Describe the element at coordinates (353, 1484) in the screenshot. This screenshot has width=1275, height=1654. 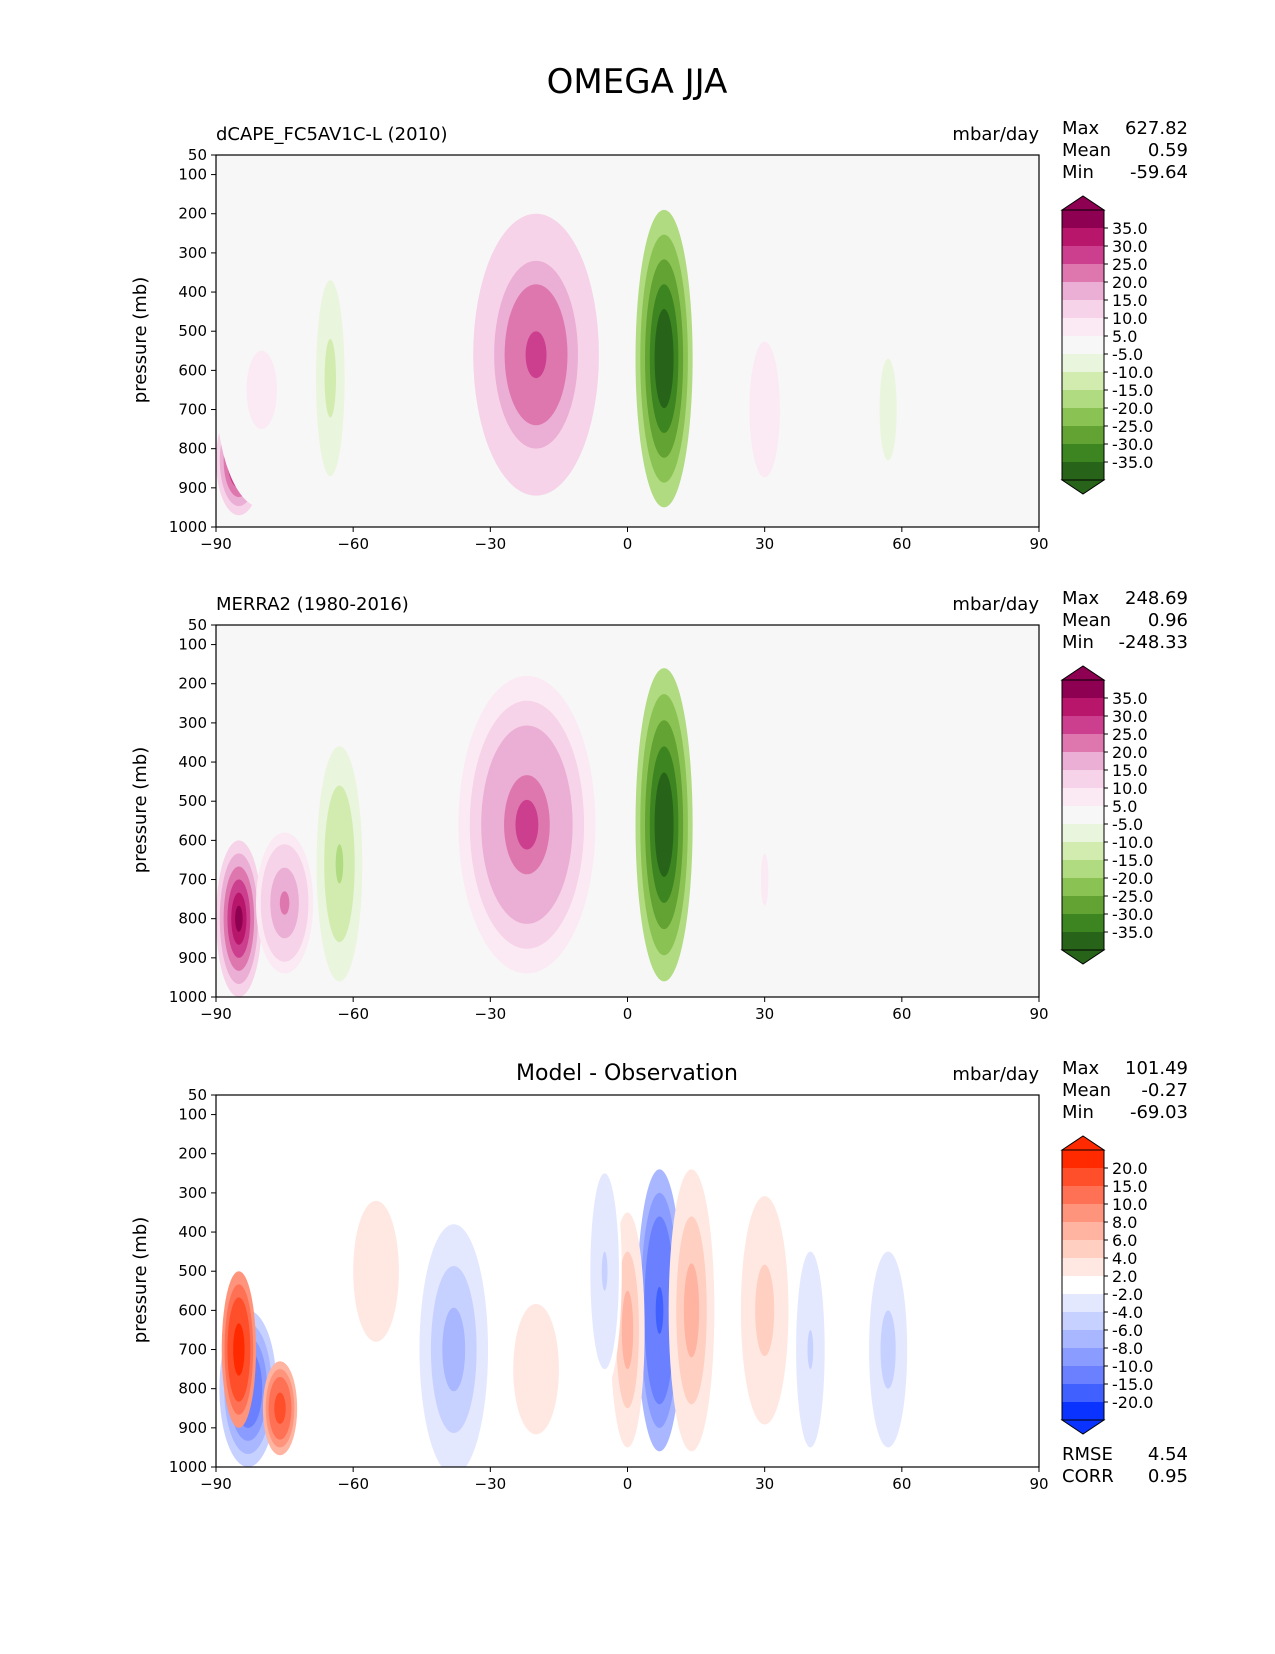
I see `x-tick-label: −60` at that location.